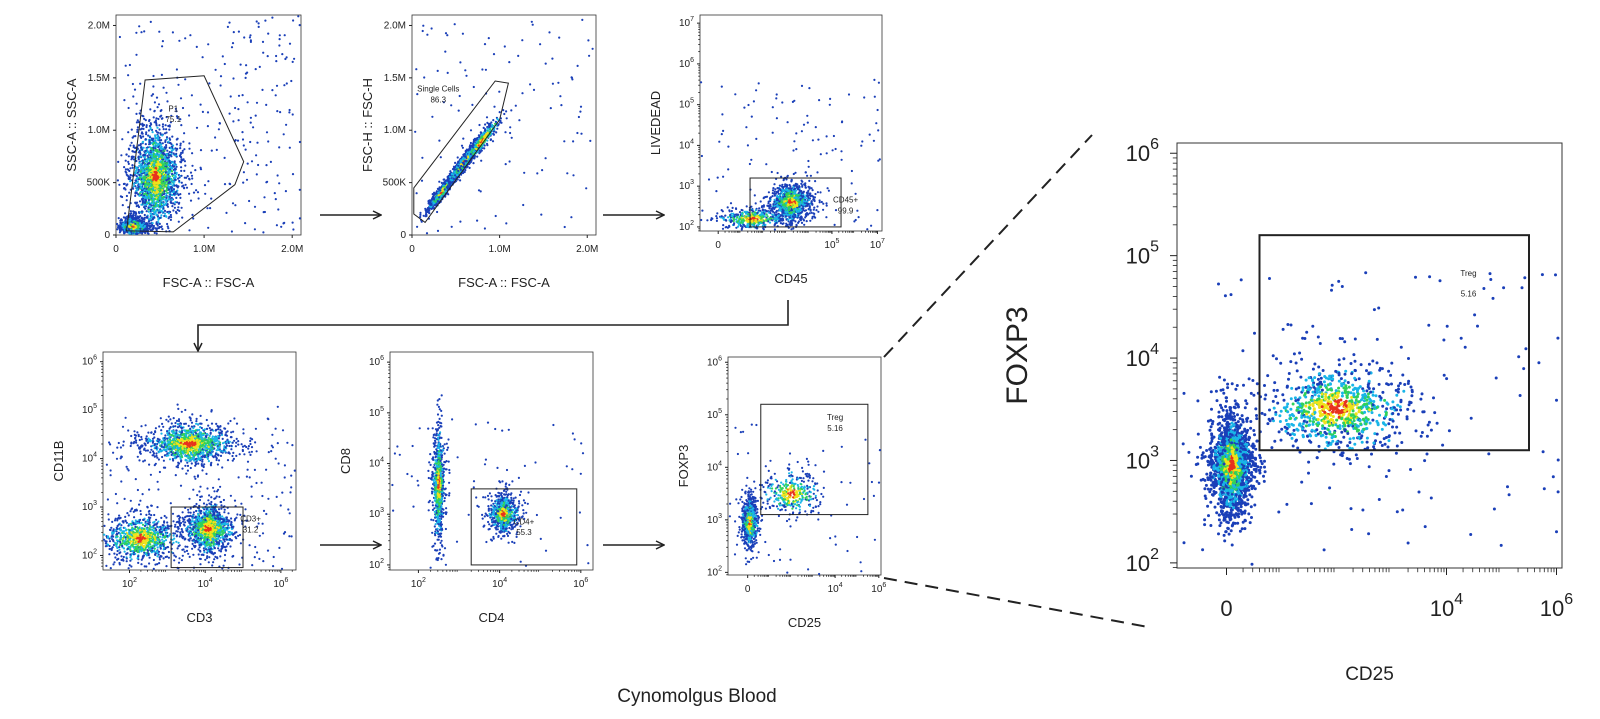  I want to click on y-tick-label: 1.0M, so click(99, 130).